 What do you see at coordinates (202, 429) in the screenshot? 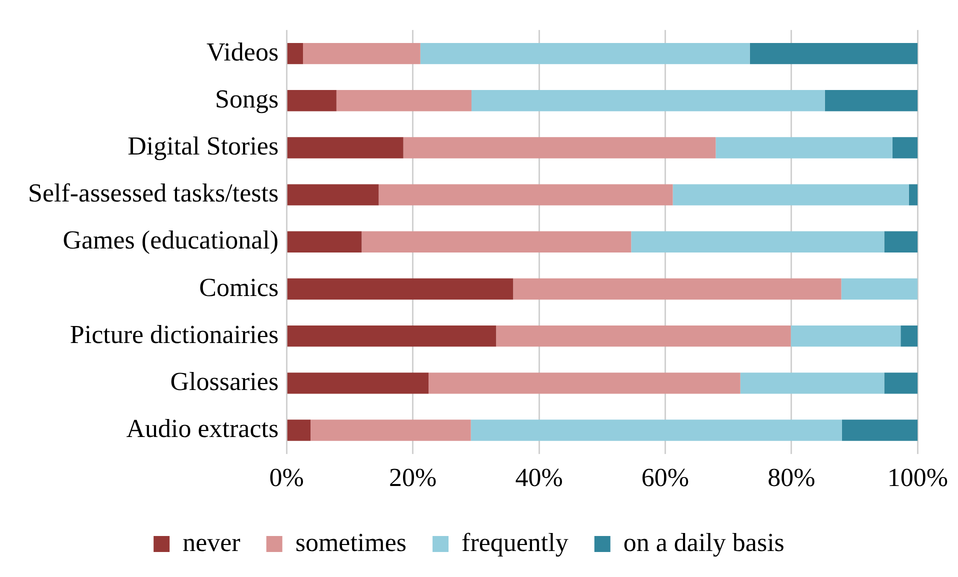
I see `y-tick-label: Audio extracts` at bounding box center [202, 429].